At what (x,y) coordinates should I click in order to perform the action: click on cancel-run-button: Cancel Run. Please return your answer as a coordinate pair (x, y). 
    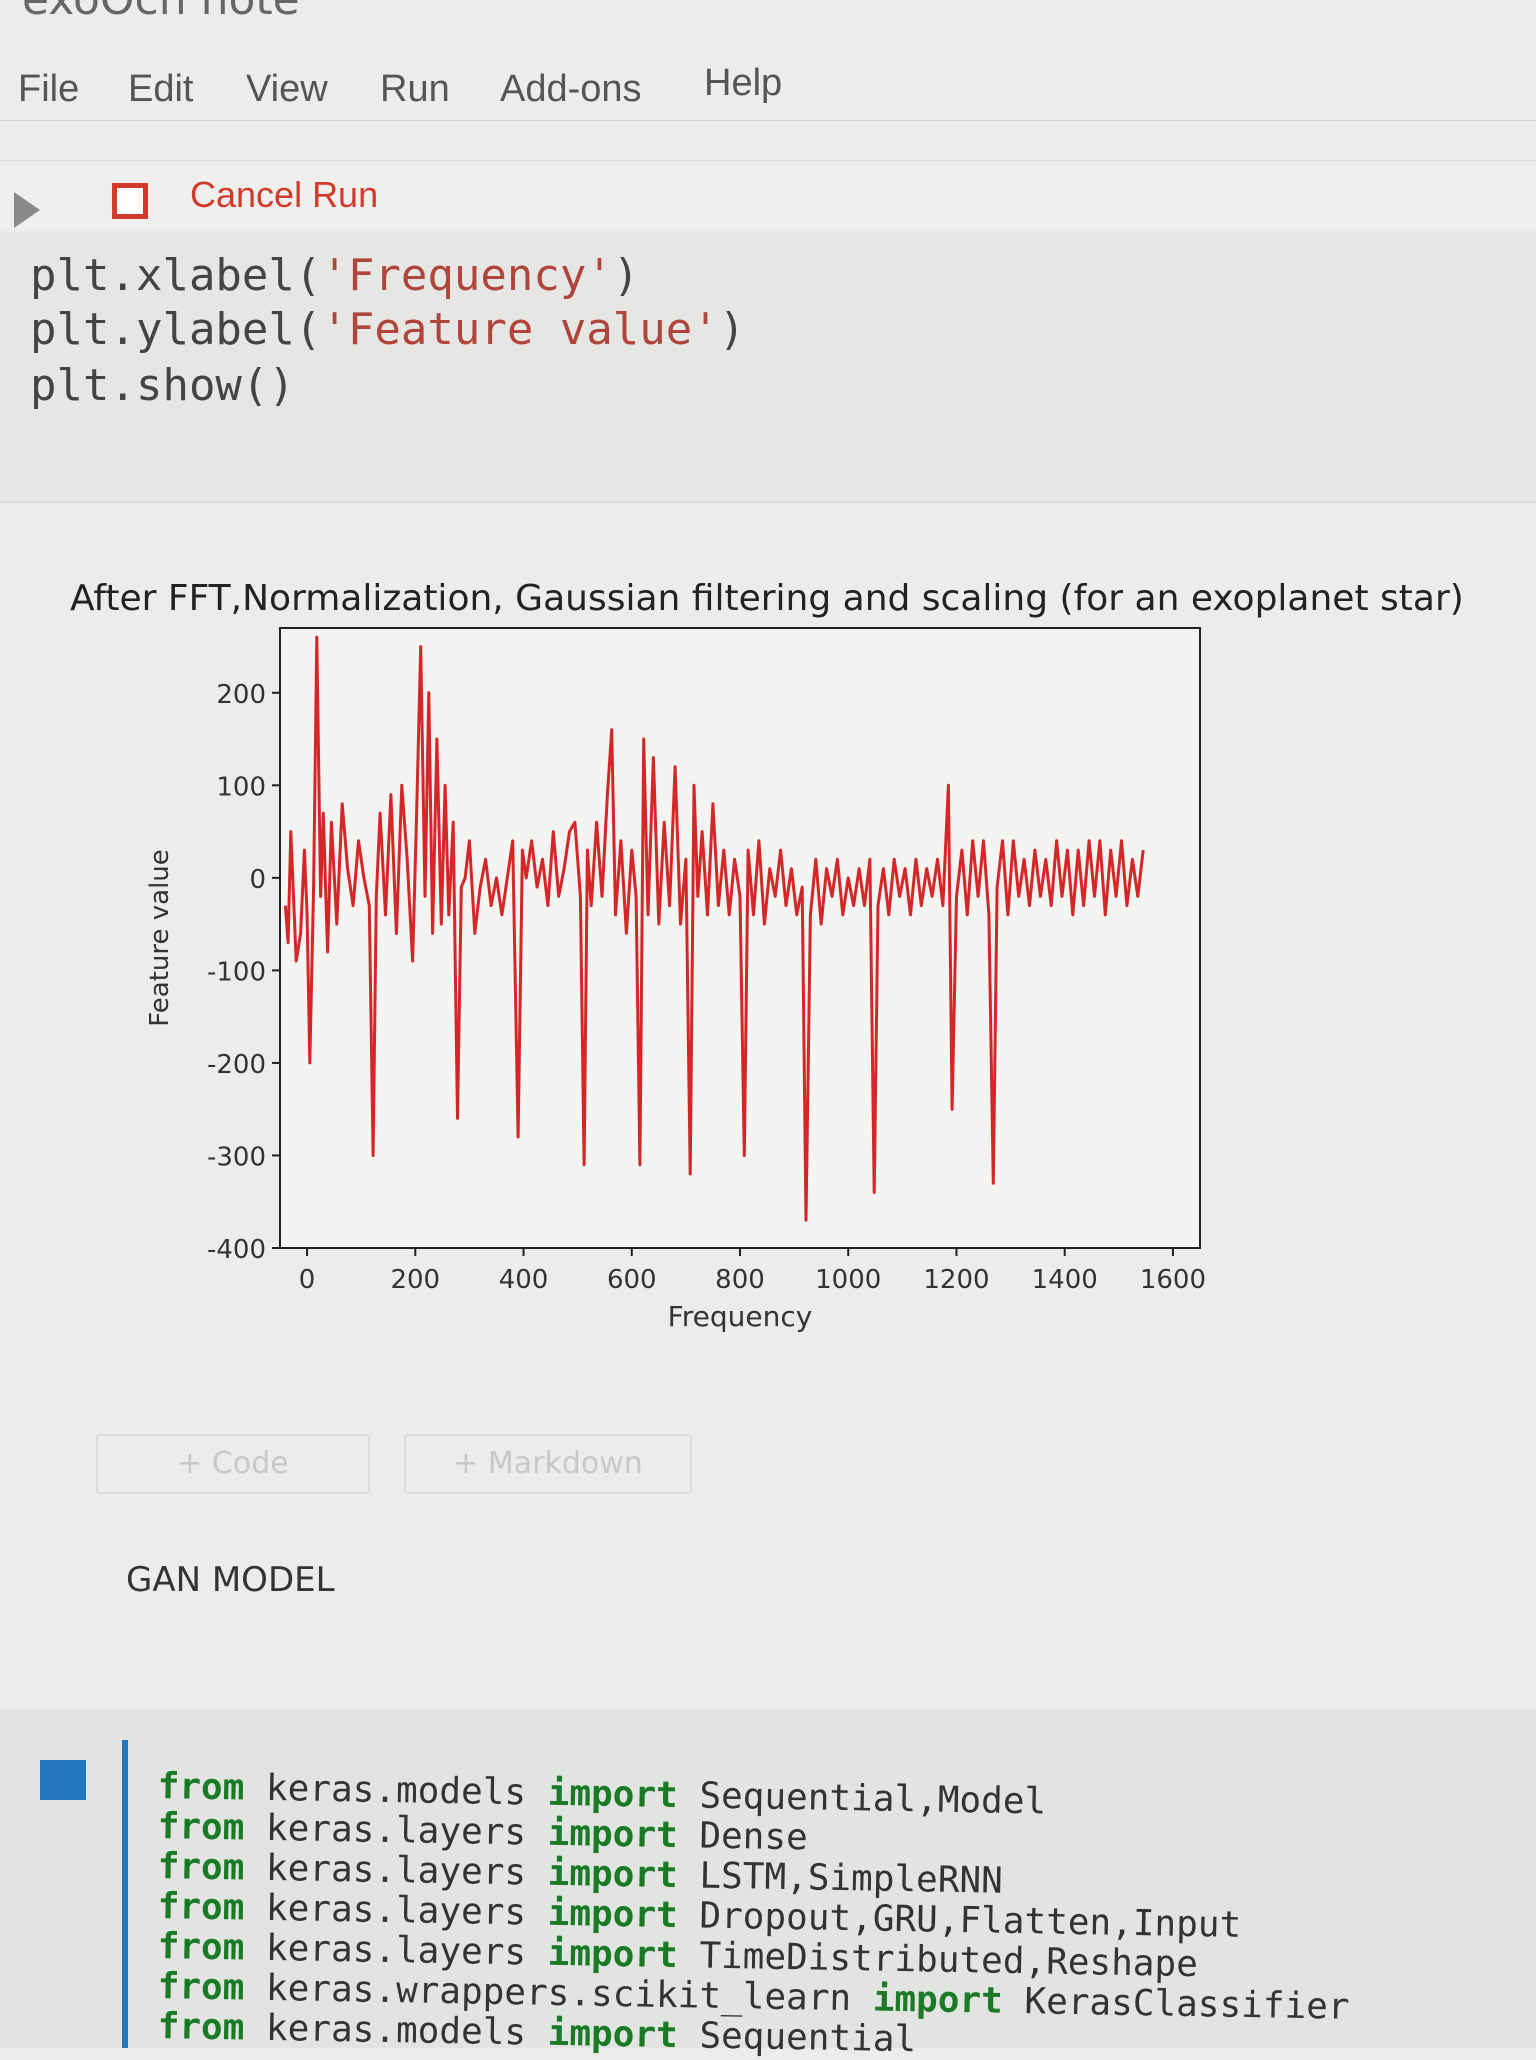
    Looking at the image, I should click on (284, 194).